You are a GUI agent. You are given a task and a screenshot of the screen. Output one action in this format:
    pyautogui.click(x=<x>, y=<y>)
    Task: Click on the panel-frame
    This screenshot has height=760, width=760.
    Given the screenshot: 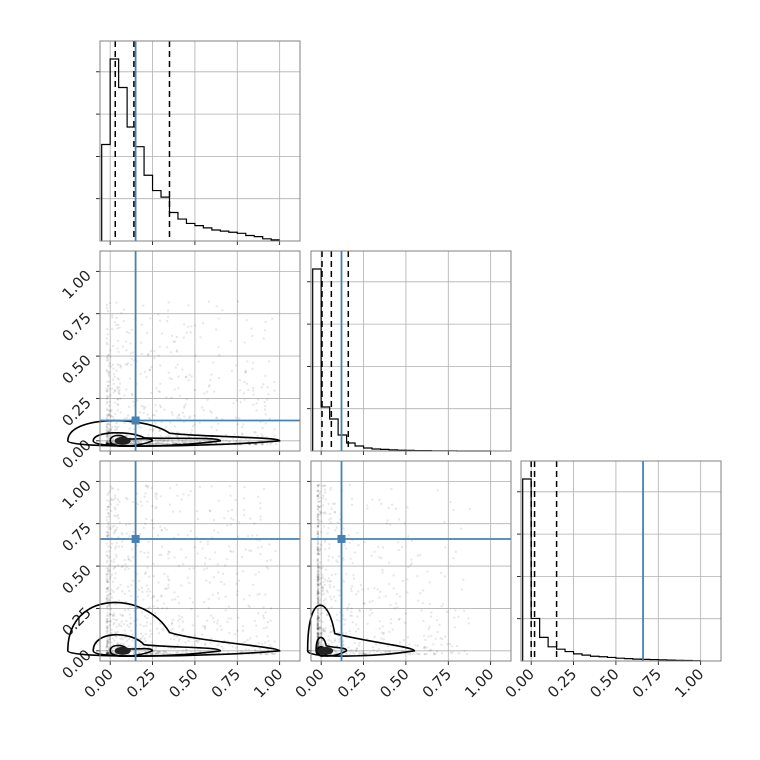 What is the action you would take?
    pyautogui.click(x=200, y=561)
    